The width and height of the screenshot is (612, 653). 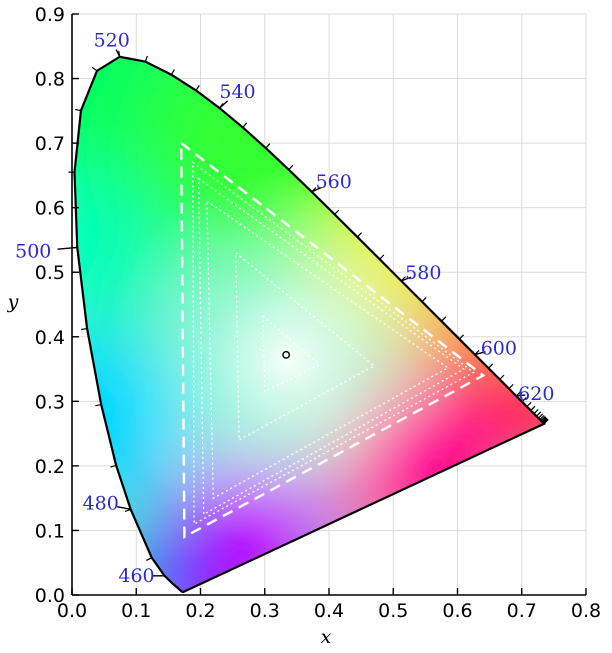 What do you see at coordinates (457, 611) in the screenshot?
I see `x-tick-label-6: 0.6` at bounding box center [457, 611].